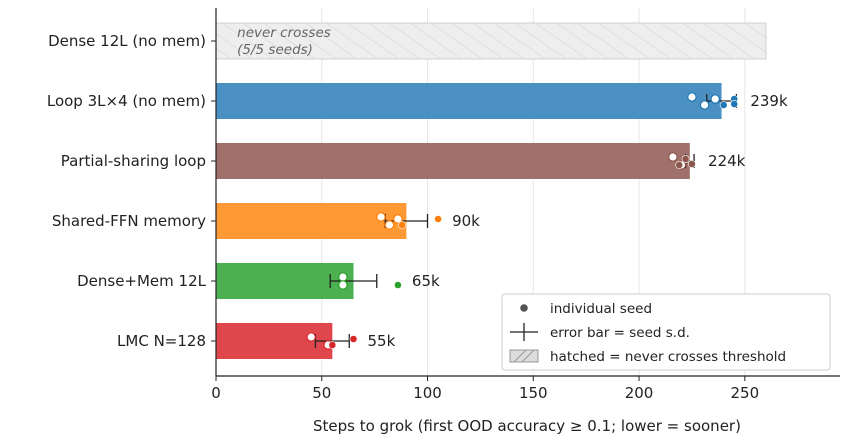 The height and width of the screenshot is (447, 844). What do you see at coordinates (427, 393) in the screenshot?
I see `x-tick-label: 100` at bounding box center [427, 393].